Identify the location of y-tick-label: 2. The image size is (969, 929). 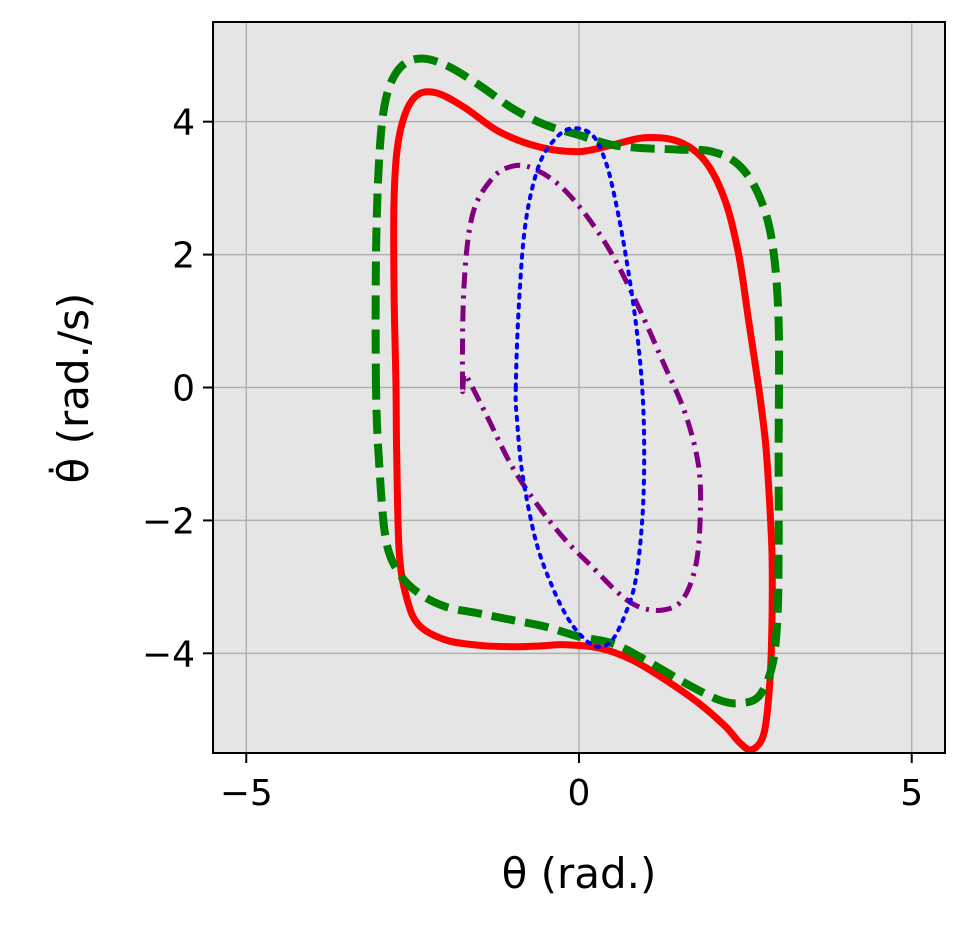
(183, 256).